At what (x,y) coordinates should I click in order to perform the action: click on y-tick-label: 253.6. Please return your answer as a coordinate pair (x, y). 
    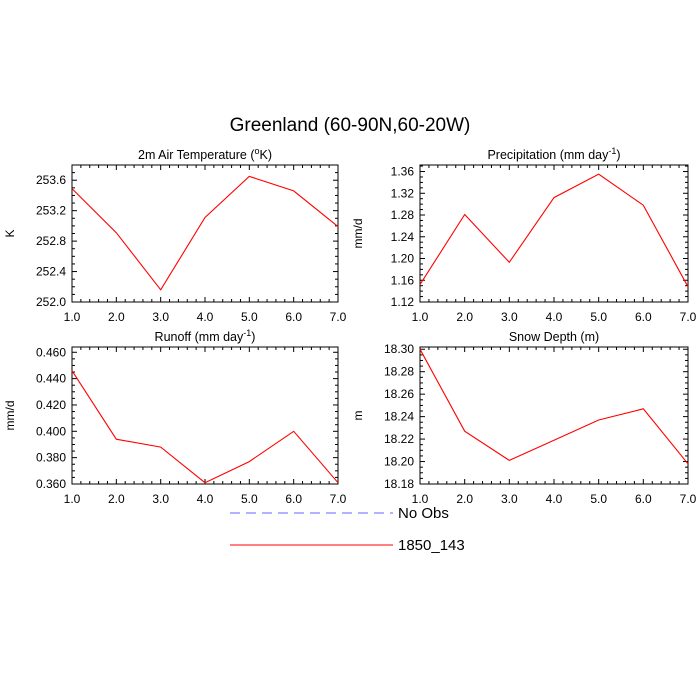
    Looking at the image, I should click on (51, 180).